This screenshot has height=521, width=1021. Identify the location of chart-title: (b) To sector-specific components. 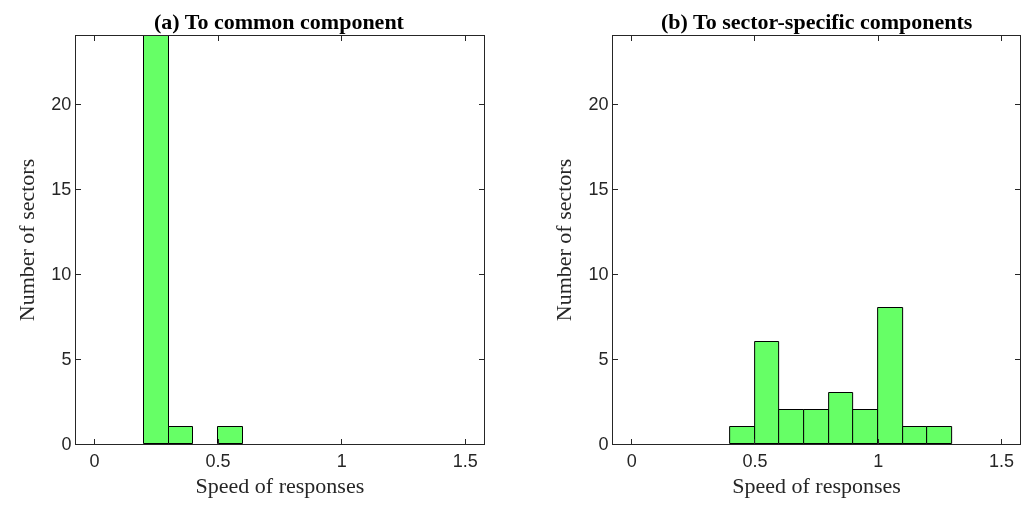
(817, 21).